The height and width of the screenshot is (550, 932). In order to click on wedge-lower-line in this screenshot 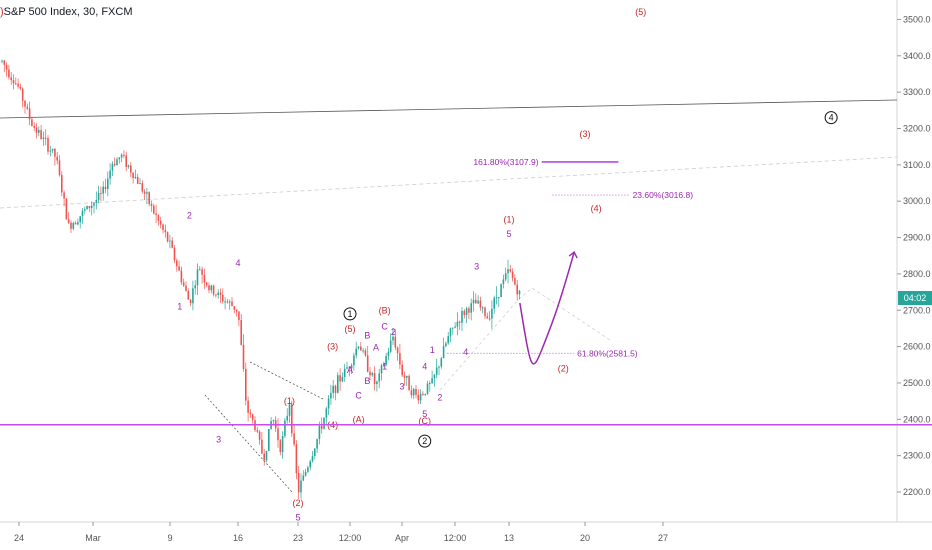, I will do `click(248, 443)`.